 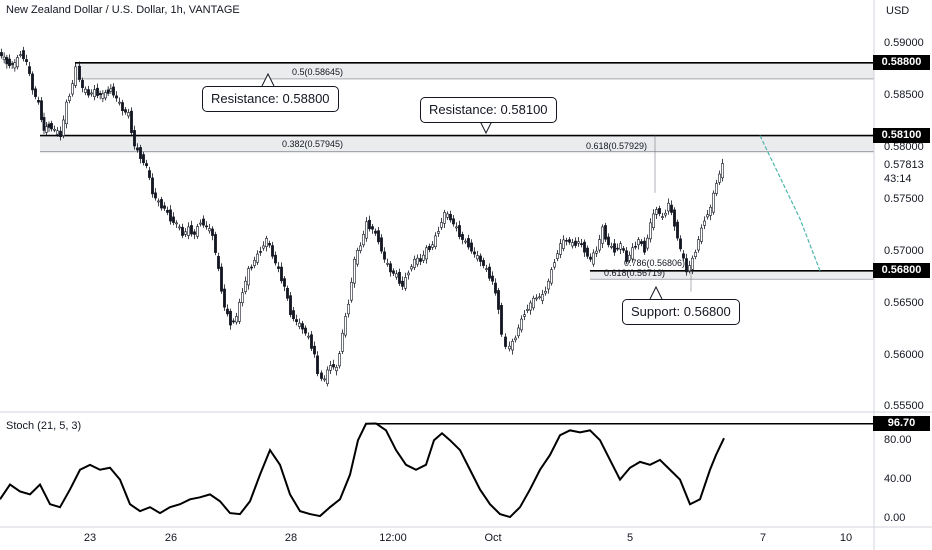 I want to click on price-tick: 0.58500, so click(x=904, y=95).